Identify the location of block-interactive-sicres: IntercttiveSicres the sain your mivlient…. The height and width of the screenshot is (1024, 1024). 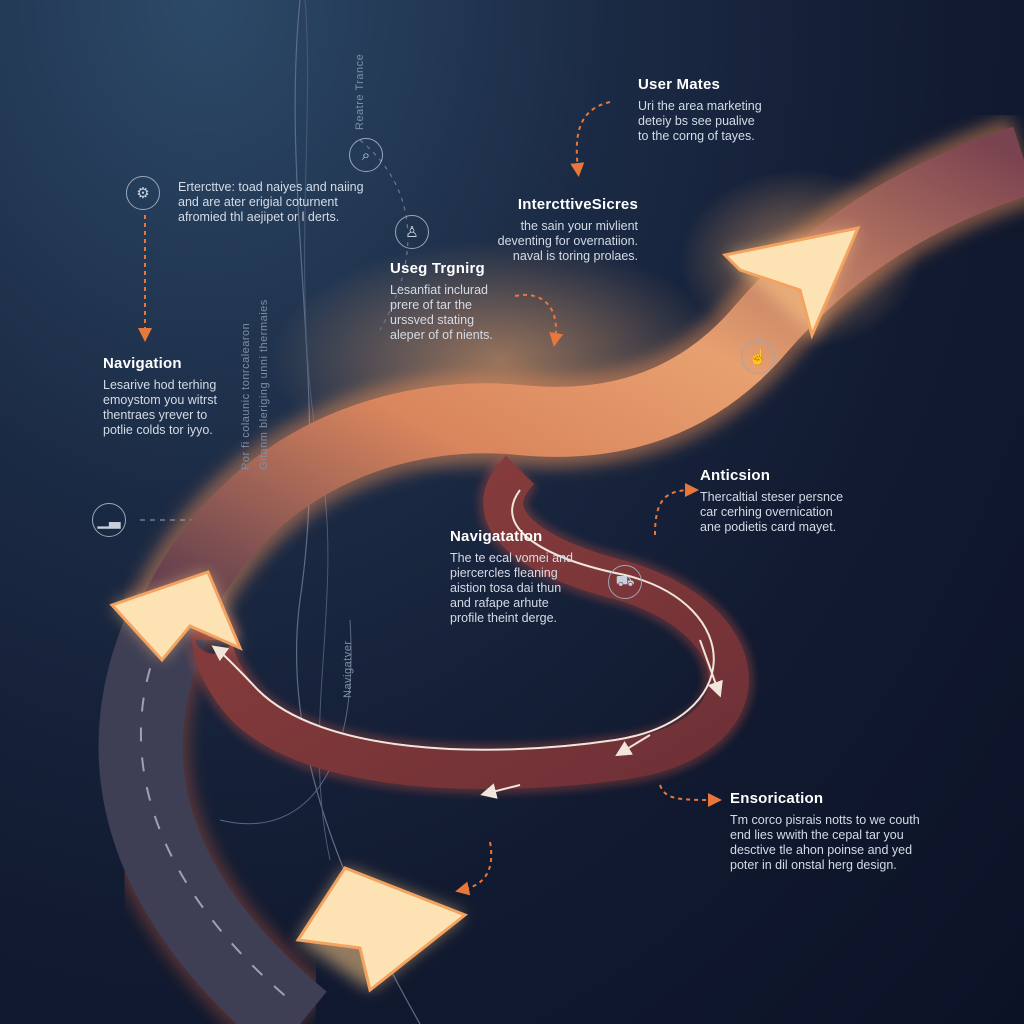
(558, 230).